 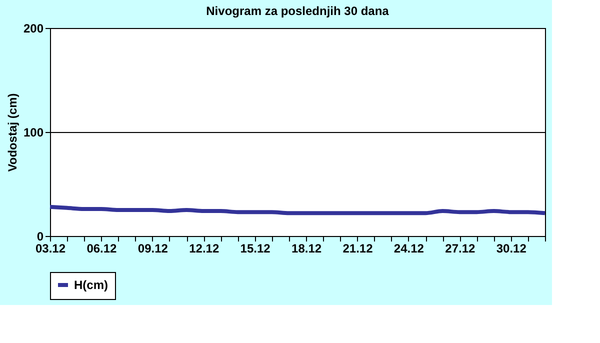 I want to click on x-tick-label: 09.12, so click(x=153, y=249).